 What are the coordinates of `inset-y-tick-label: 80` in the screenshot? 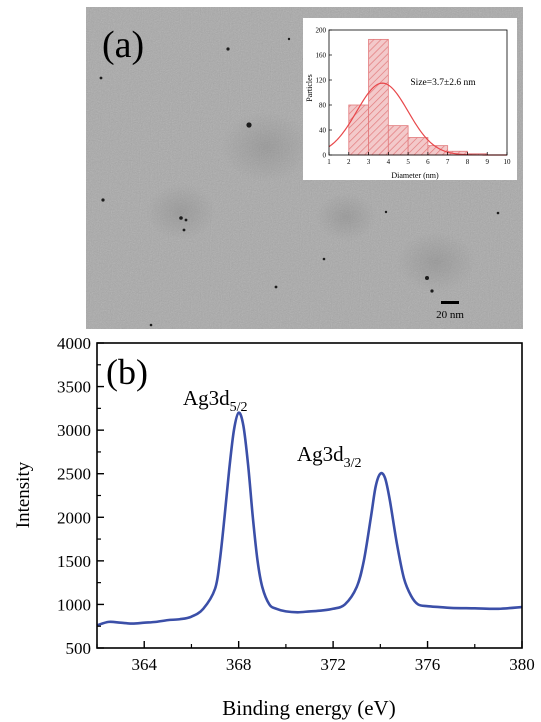 It's located at (323, 106).